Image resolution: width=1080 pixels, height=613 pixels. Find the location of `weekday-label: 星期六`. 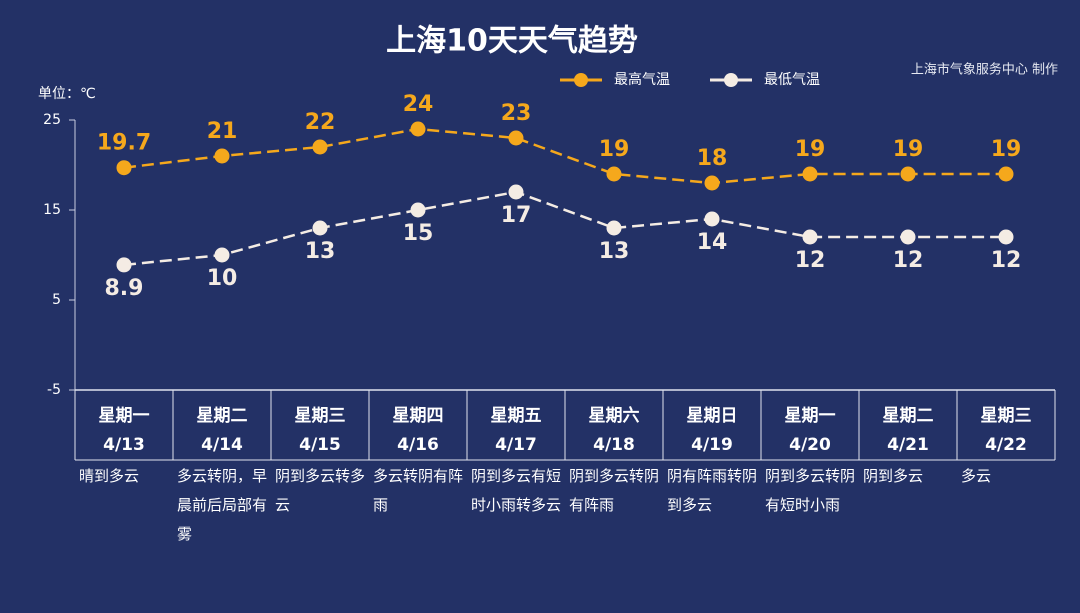

weekday-label: 星期六 is located at coordinates (614, 415).